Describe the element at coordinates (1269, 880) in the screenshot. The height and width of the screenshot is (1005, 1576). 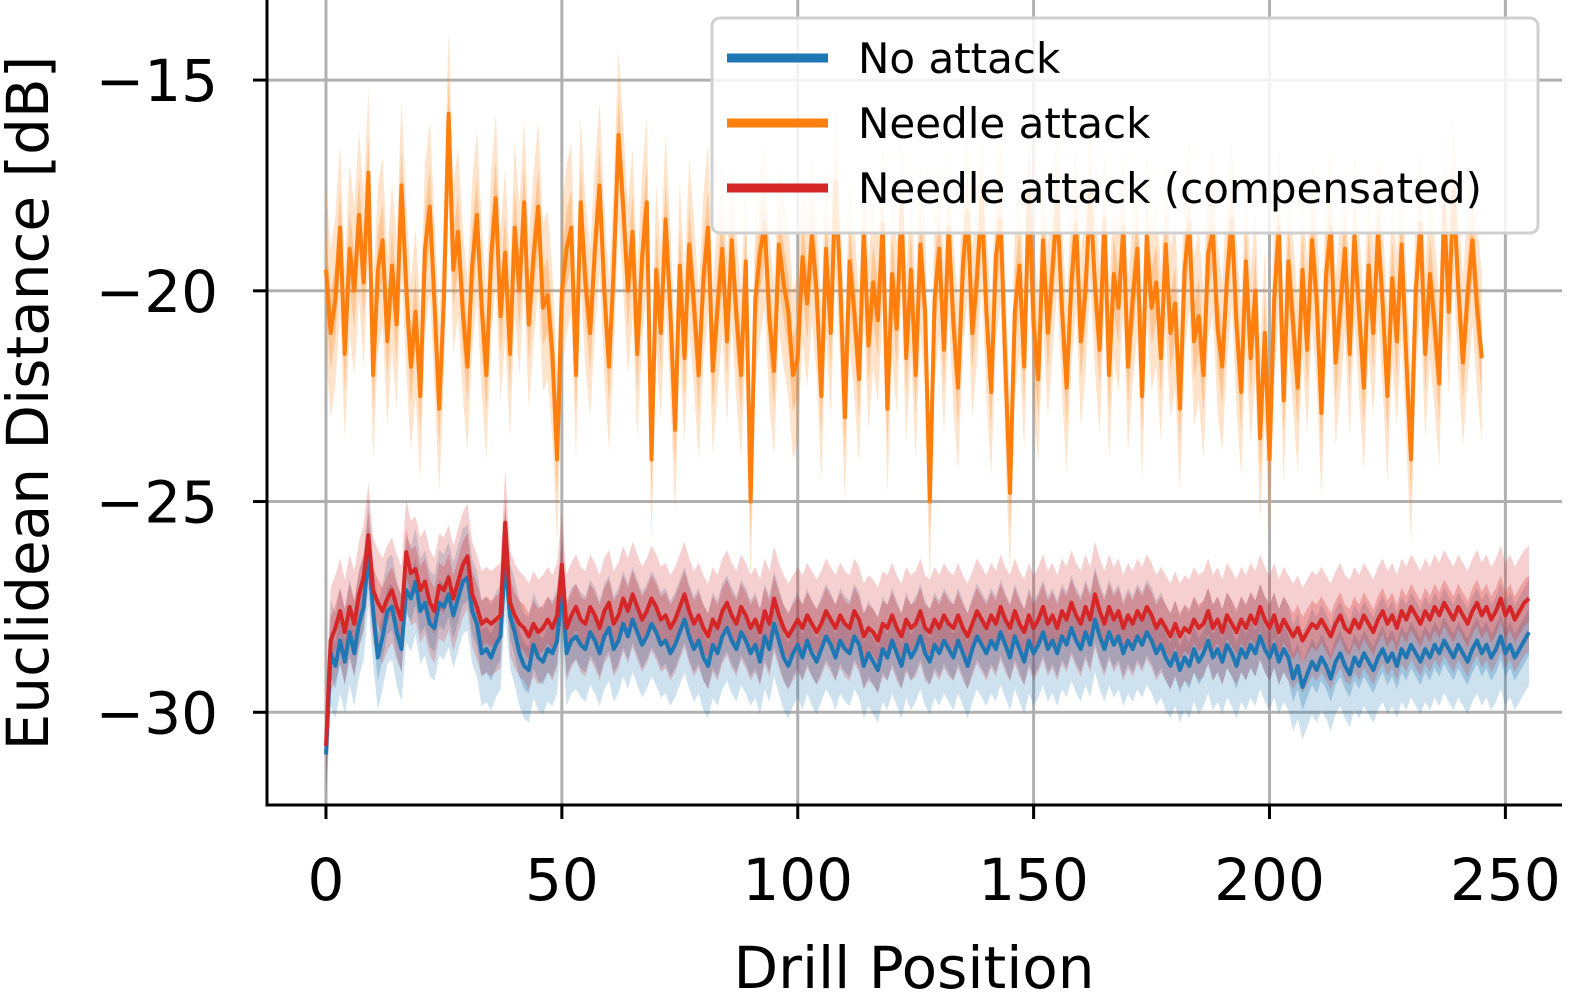
I see `x-tick-label: 200` at that location.